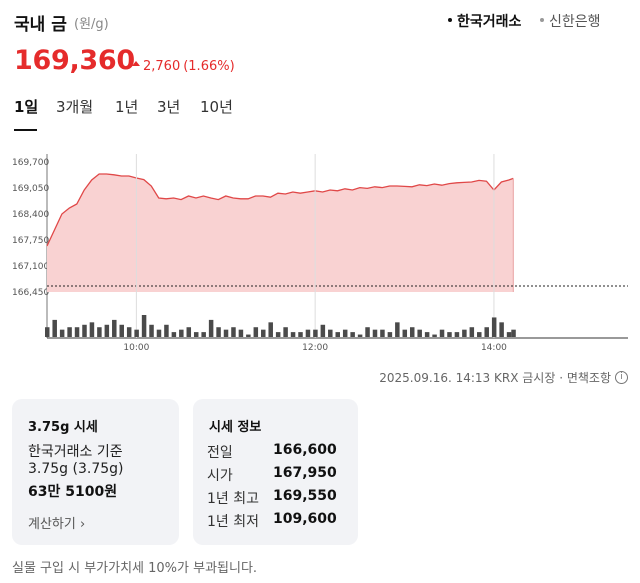  Describe the element at coordinates (220, 476) in the screenshot. I see `info-label: 시가` at that location.